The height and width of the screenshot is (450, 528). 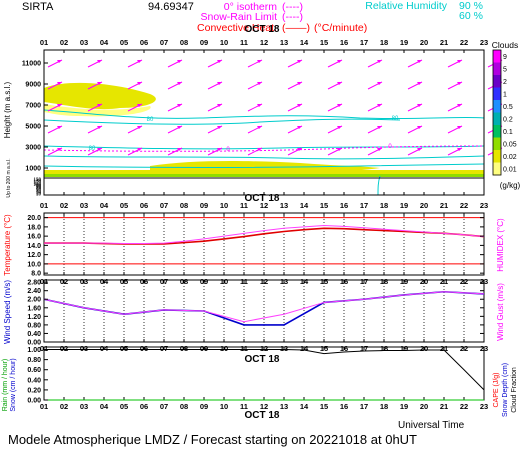 What do you see at coordinates (34, 283) in the screenshot?
I see `y-tick-label: 2.80` at bounding box center [34, 283].